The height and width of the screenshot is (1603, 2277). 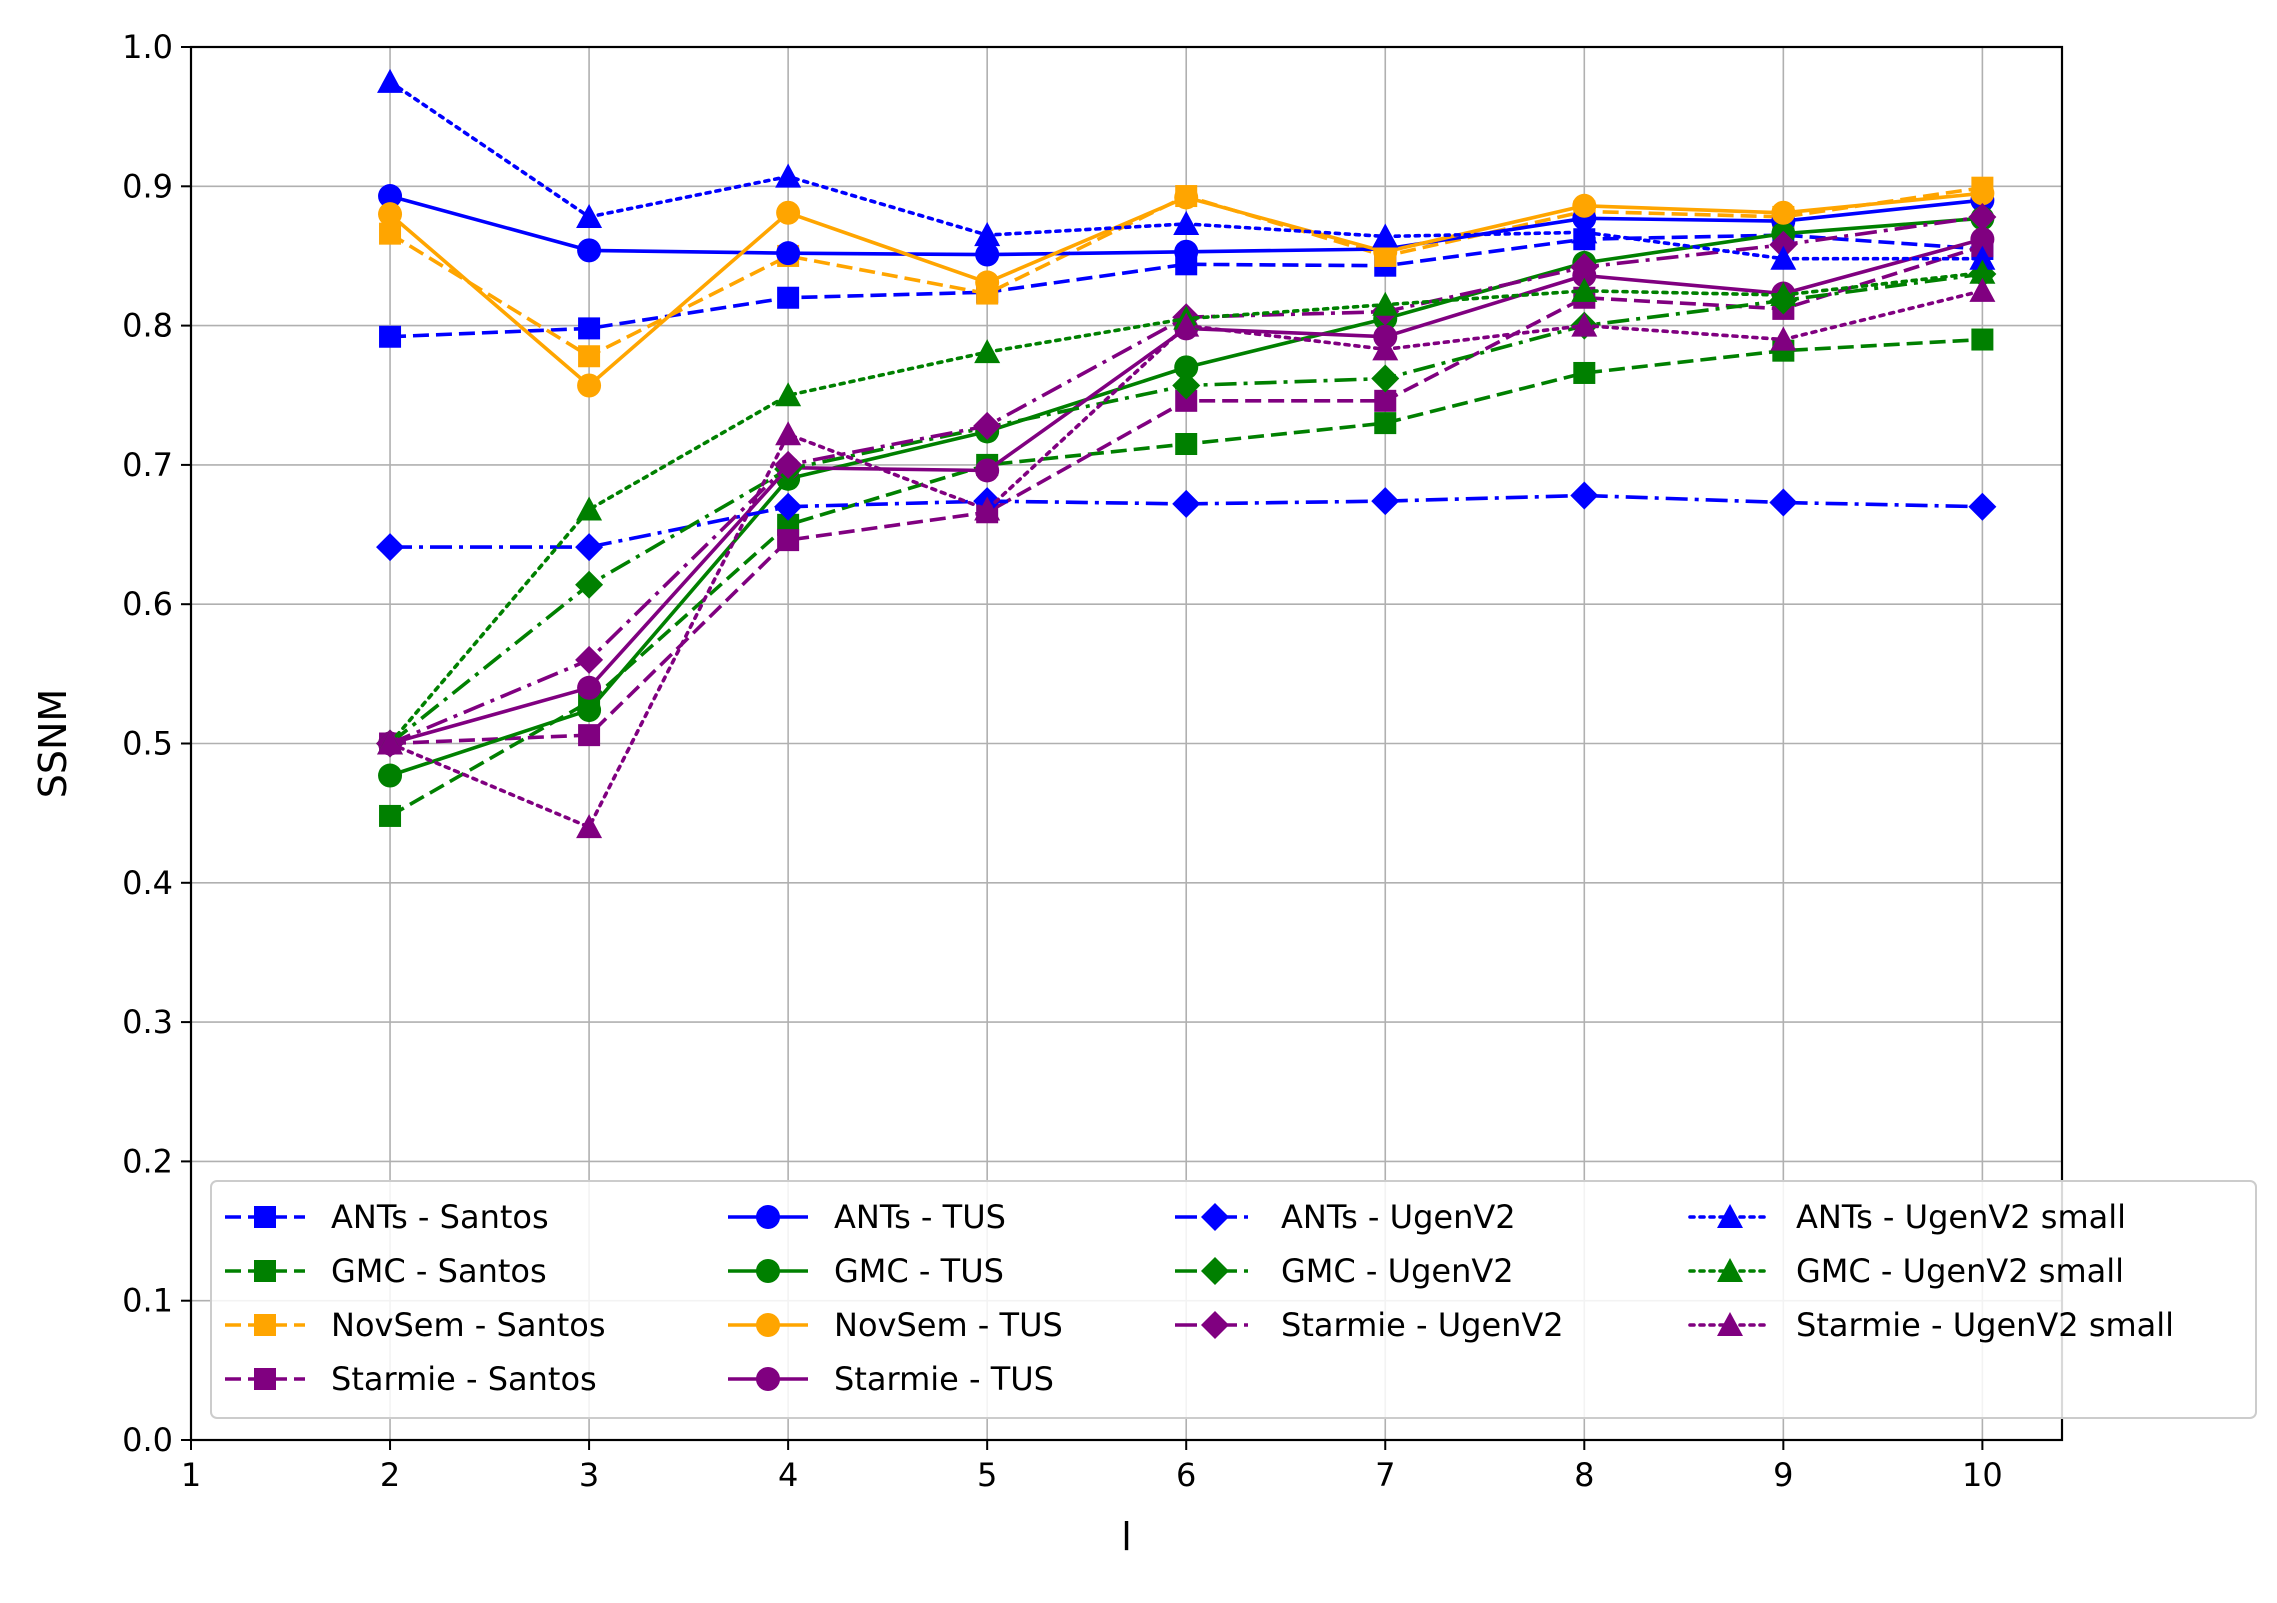 What do you see at coordinates (589, 1475) in the screenshot?
I see `x-tick-label: 3` at bounding box center [589, 1475].